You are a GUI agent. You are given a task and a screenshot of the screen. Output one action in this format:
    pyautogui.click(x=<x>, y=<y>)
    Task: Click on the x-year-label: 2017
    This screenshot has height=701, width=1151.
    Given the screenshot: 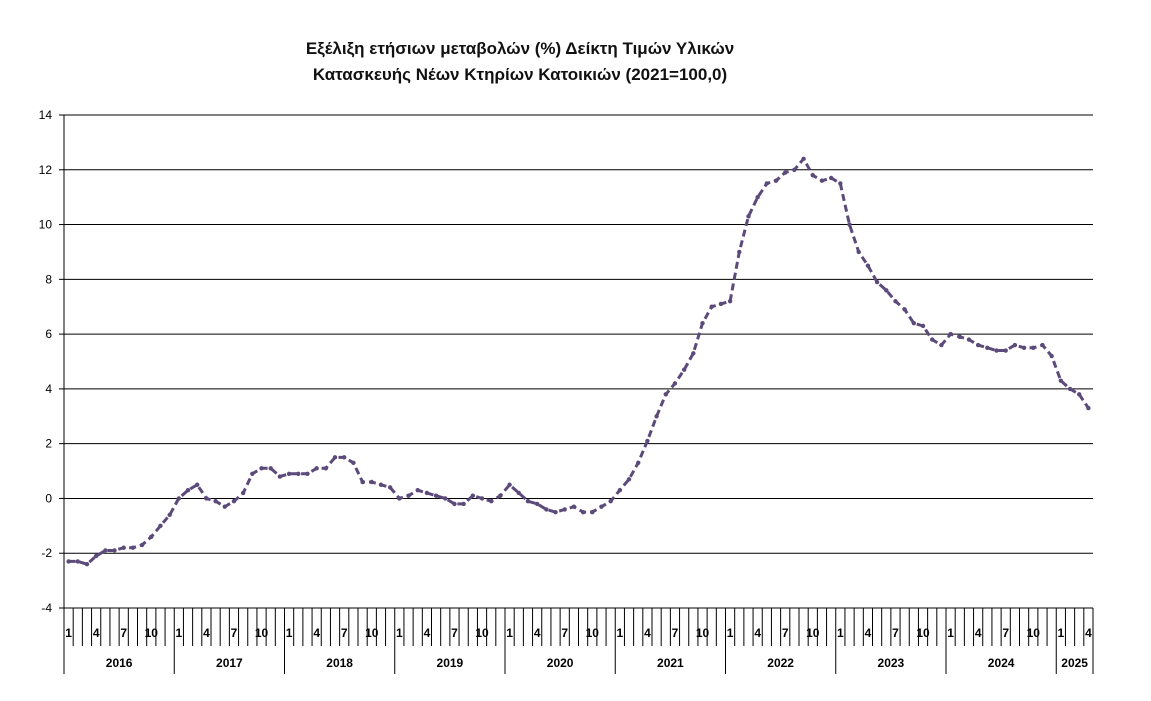 What is the action you would take?
    pyautogui.click(x=229, y=663)
    